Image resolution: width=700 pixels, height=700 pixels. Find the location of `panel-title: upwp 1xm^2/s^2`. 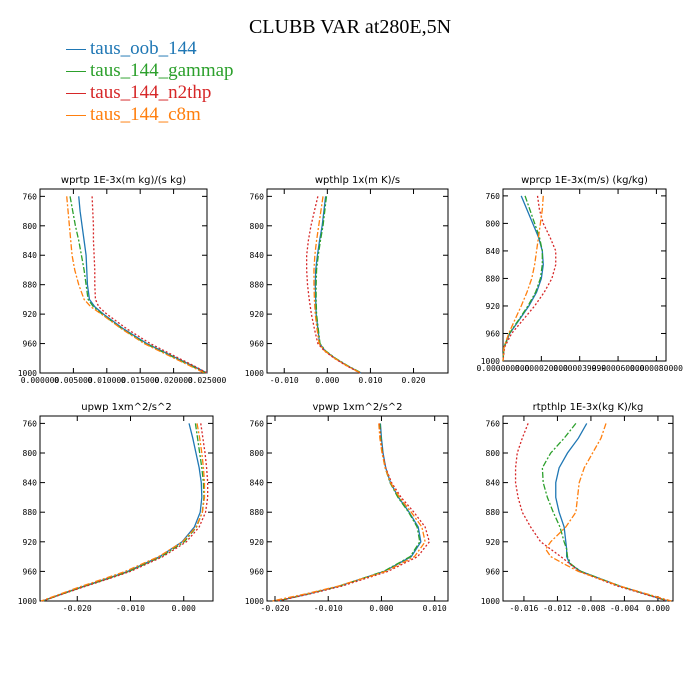

panel-title: upwp 1xm^2/s^2 is located at coordinates (126, 407).